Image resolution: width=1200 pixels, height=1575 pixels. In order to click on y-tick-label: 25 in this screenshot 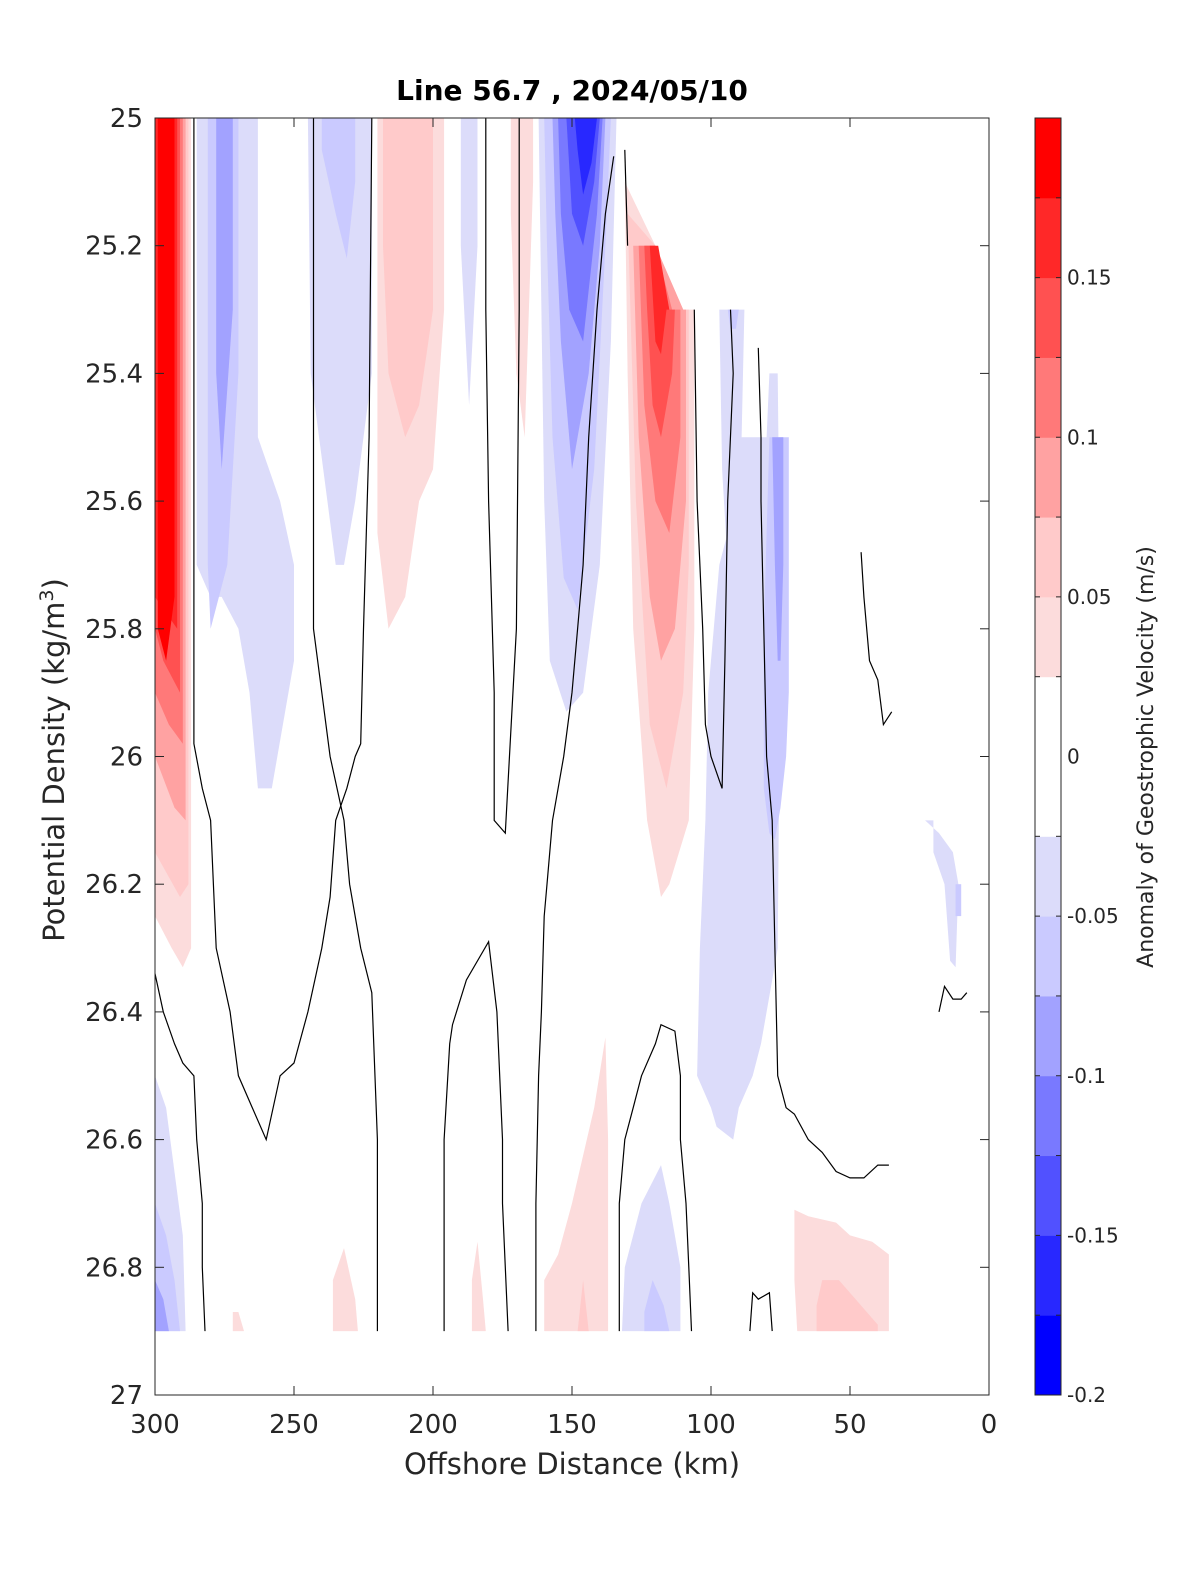, I will do `click(126, 119)`.